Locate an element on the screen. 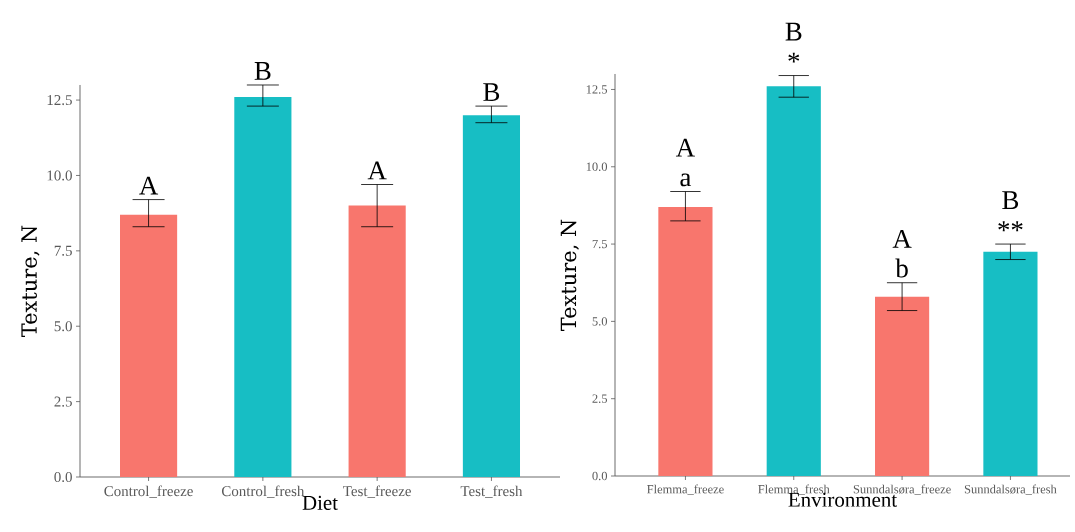  annotation: * is located at coordinates (794, 57).